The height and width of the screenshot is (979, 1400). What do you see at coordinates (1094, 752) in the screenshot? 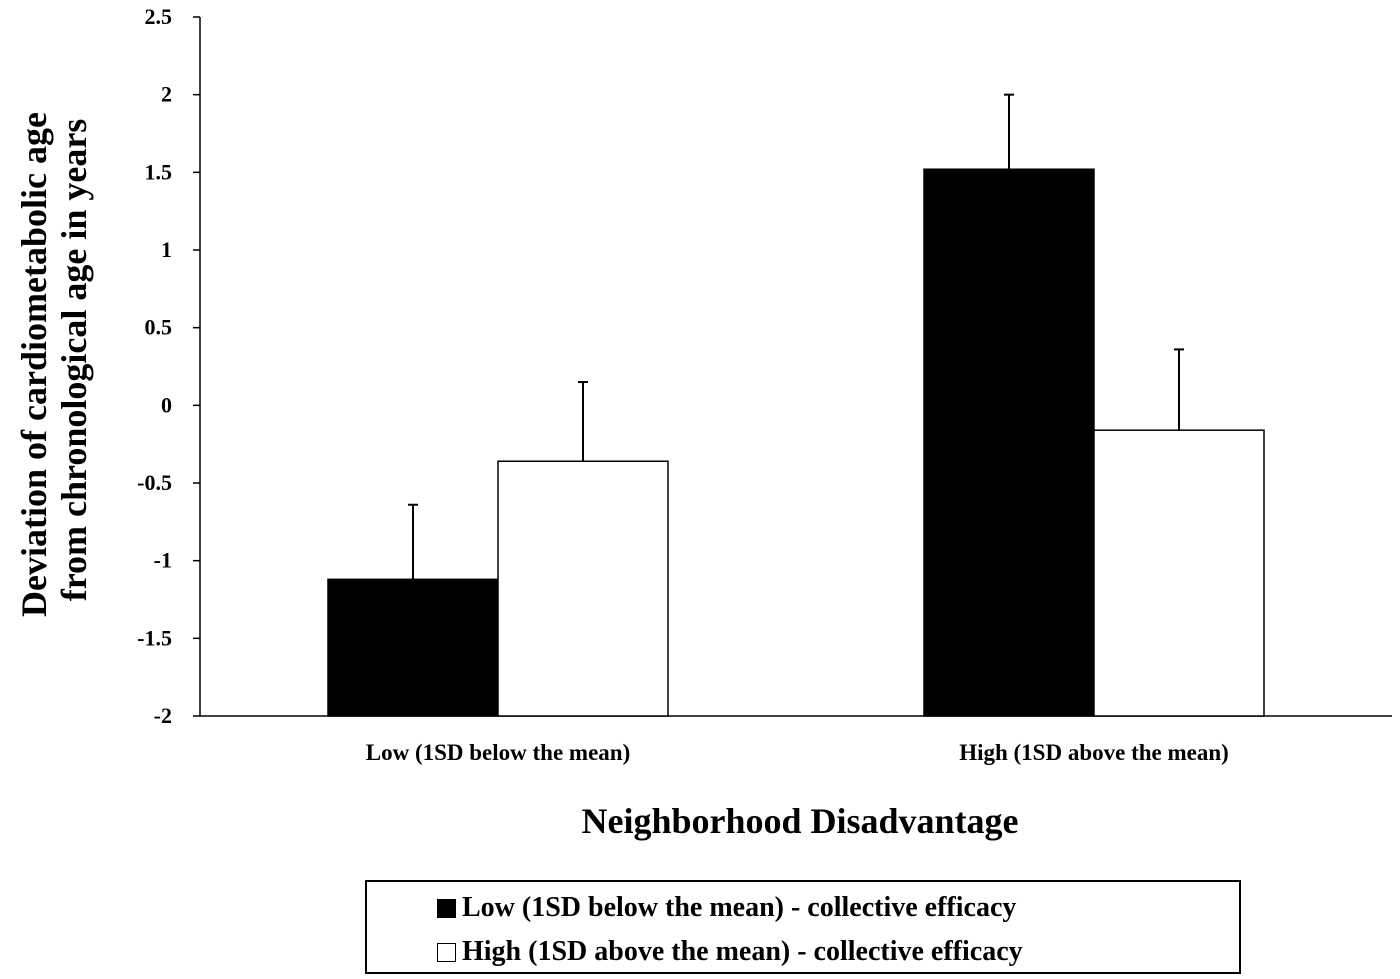
I see `x-category-label: High (1SD above the mean)` at bounding box center [1094, 752].